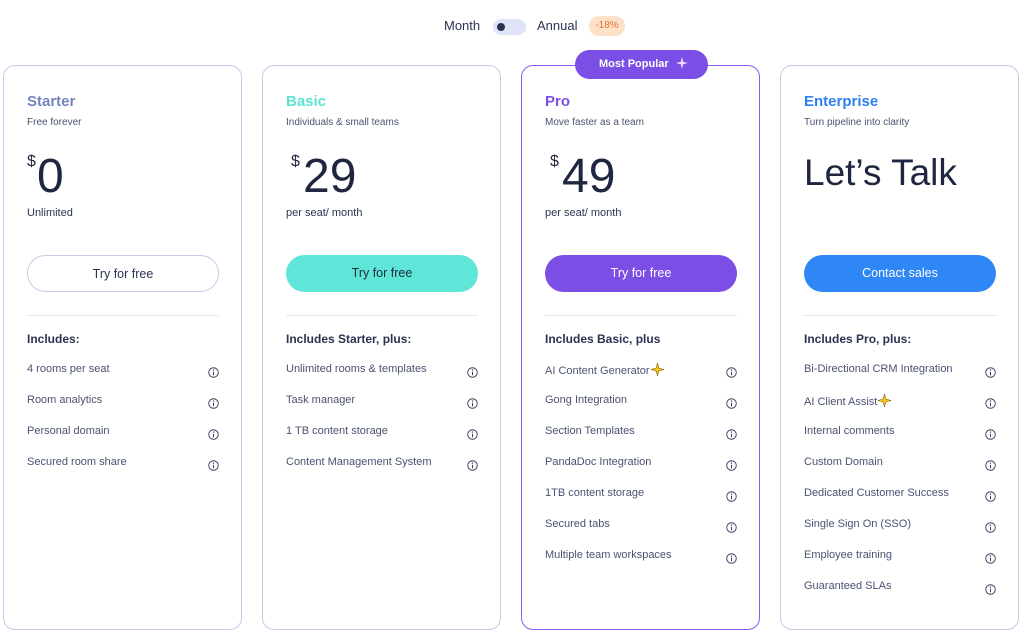 This screenshot has width=1024, height=634. Describe the element at coordinates (594, 122) in the screenshot. I see `plan-subtitle: Move faster as a team` at that location.